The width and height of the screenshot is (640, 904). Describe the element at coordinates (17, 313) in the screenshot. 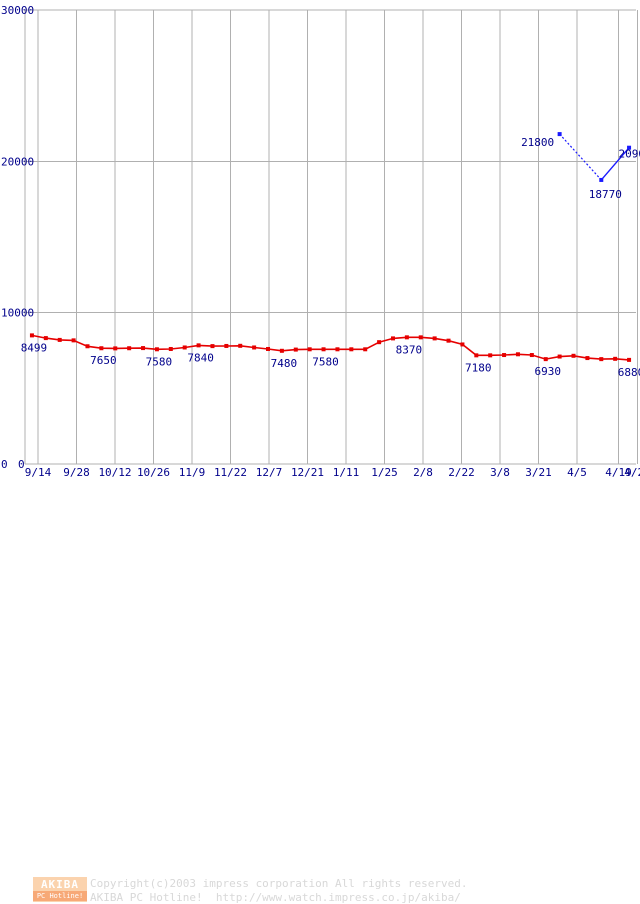

I see `y-tick-label: 10000` at that location.